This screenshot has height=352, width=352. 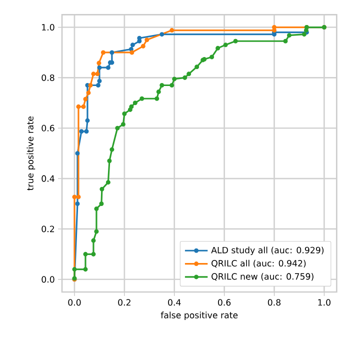 I want to click on x-tick-label: 1.0, so click(x=324, y=302).